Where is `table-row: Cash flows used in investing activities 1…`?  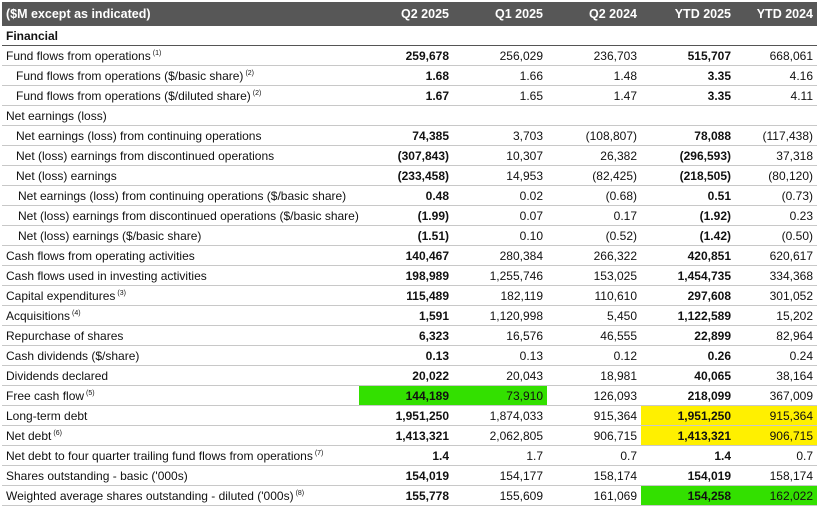
table-row: Cash flows used in investing activities 1… is located at coordinates (409, 275).